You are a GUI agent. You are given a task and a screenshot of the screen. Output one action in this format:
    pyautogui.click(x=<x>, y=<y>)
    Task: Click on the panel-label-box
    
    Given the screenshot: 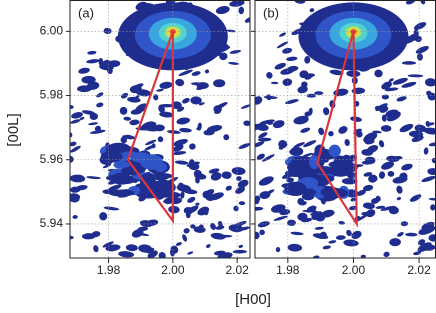 What is the action you would take?
    pyautogui.click(x=271, y=13)
    